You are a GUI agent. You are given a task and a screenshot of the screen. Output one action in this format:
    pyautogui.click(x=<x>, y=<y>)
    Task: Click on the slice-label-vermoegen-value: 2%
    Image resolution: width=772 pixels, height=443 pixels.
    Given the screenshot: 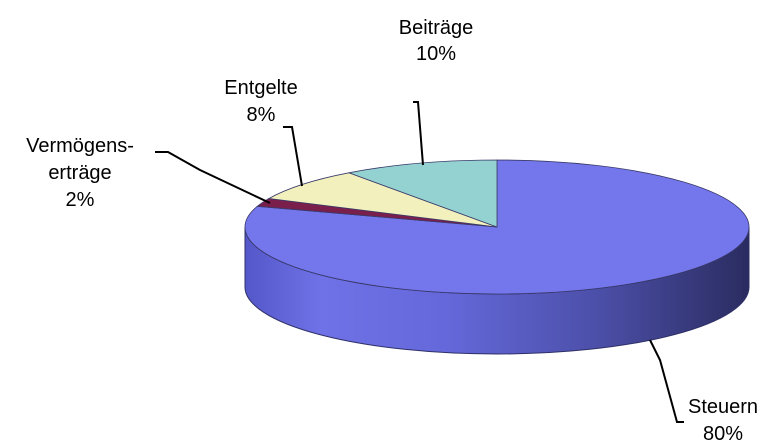 What is the action you would take?
    pyautogui.click(x=80, y=200)
    